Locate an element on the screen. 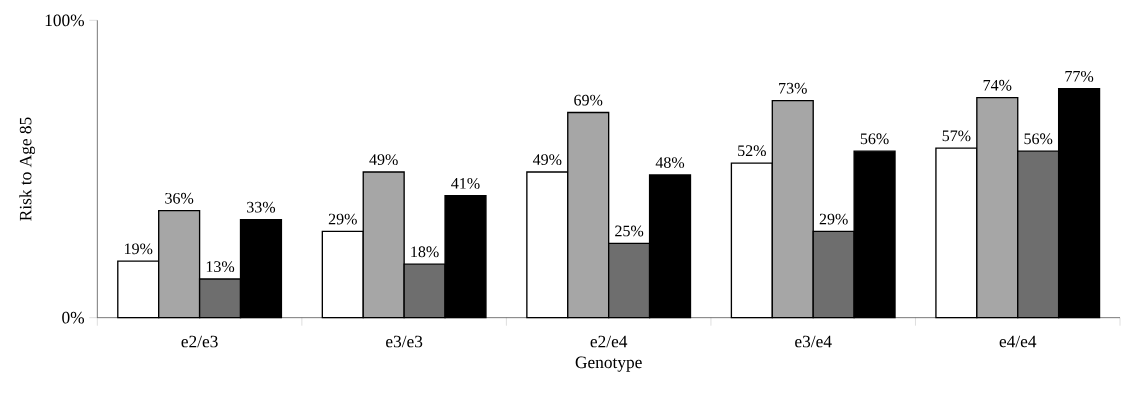 The image size is (1126, 415). data-label: 36% is located at coordinates (179, 198).